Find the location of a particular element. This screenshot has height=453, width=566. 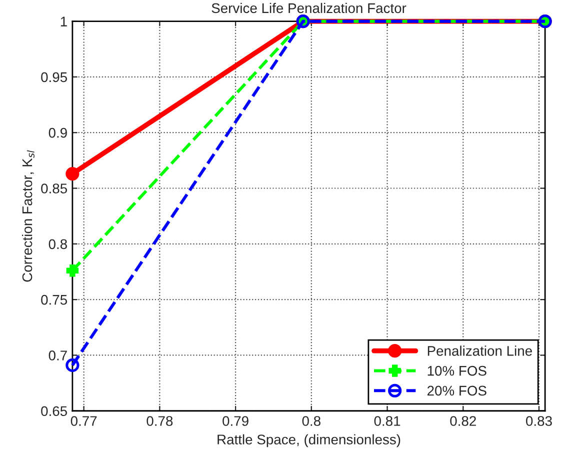

legend-label: 20% FOS is located at coordinates (456, 391).